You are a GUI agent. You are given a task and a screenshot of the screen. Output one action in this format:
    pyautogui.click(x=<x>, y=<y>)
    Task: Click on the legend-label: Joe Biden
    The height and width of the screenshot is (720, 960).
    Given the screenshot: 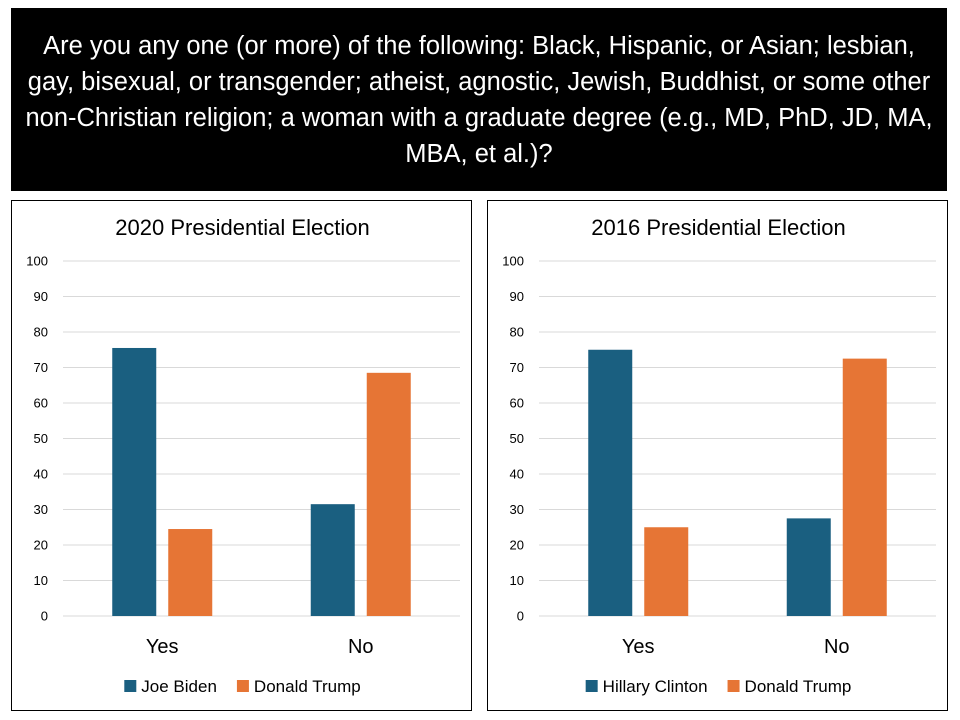 What is the action you would take?
    pyautogui.click(x=179, y=686)
    